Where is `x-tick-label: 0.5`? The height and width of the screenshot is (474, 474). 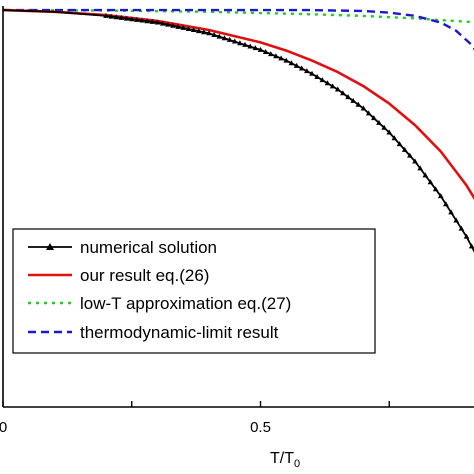
x-tick-label: 0.5 is located at coordinates (260, 427).